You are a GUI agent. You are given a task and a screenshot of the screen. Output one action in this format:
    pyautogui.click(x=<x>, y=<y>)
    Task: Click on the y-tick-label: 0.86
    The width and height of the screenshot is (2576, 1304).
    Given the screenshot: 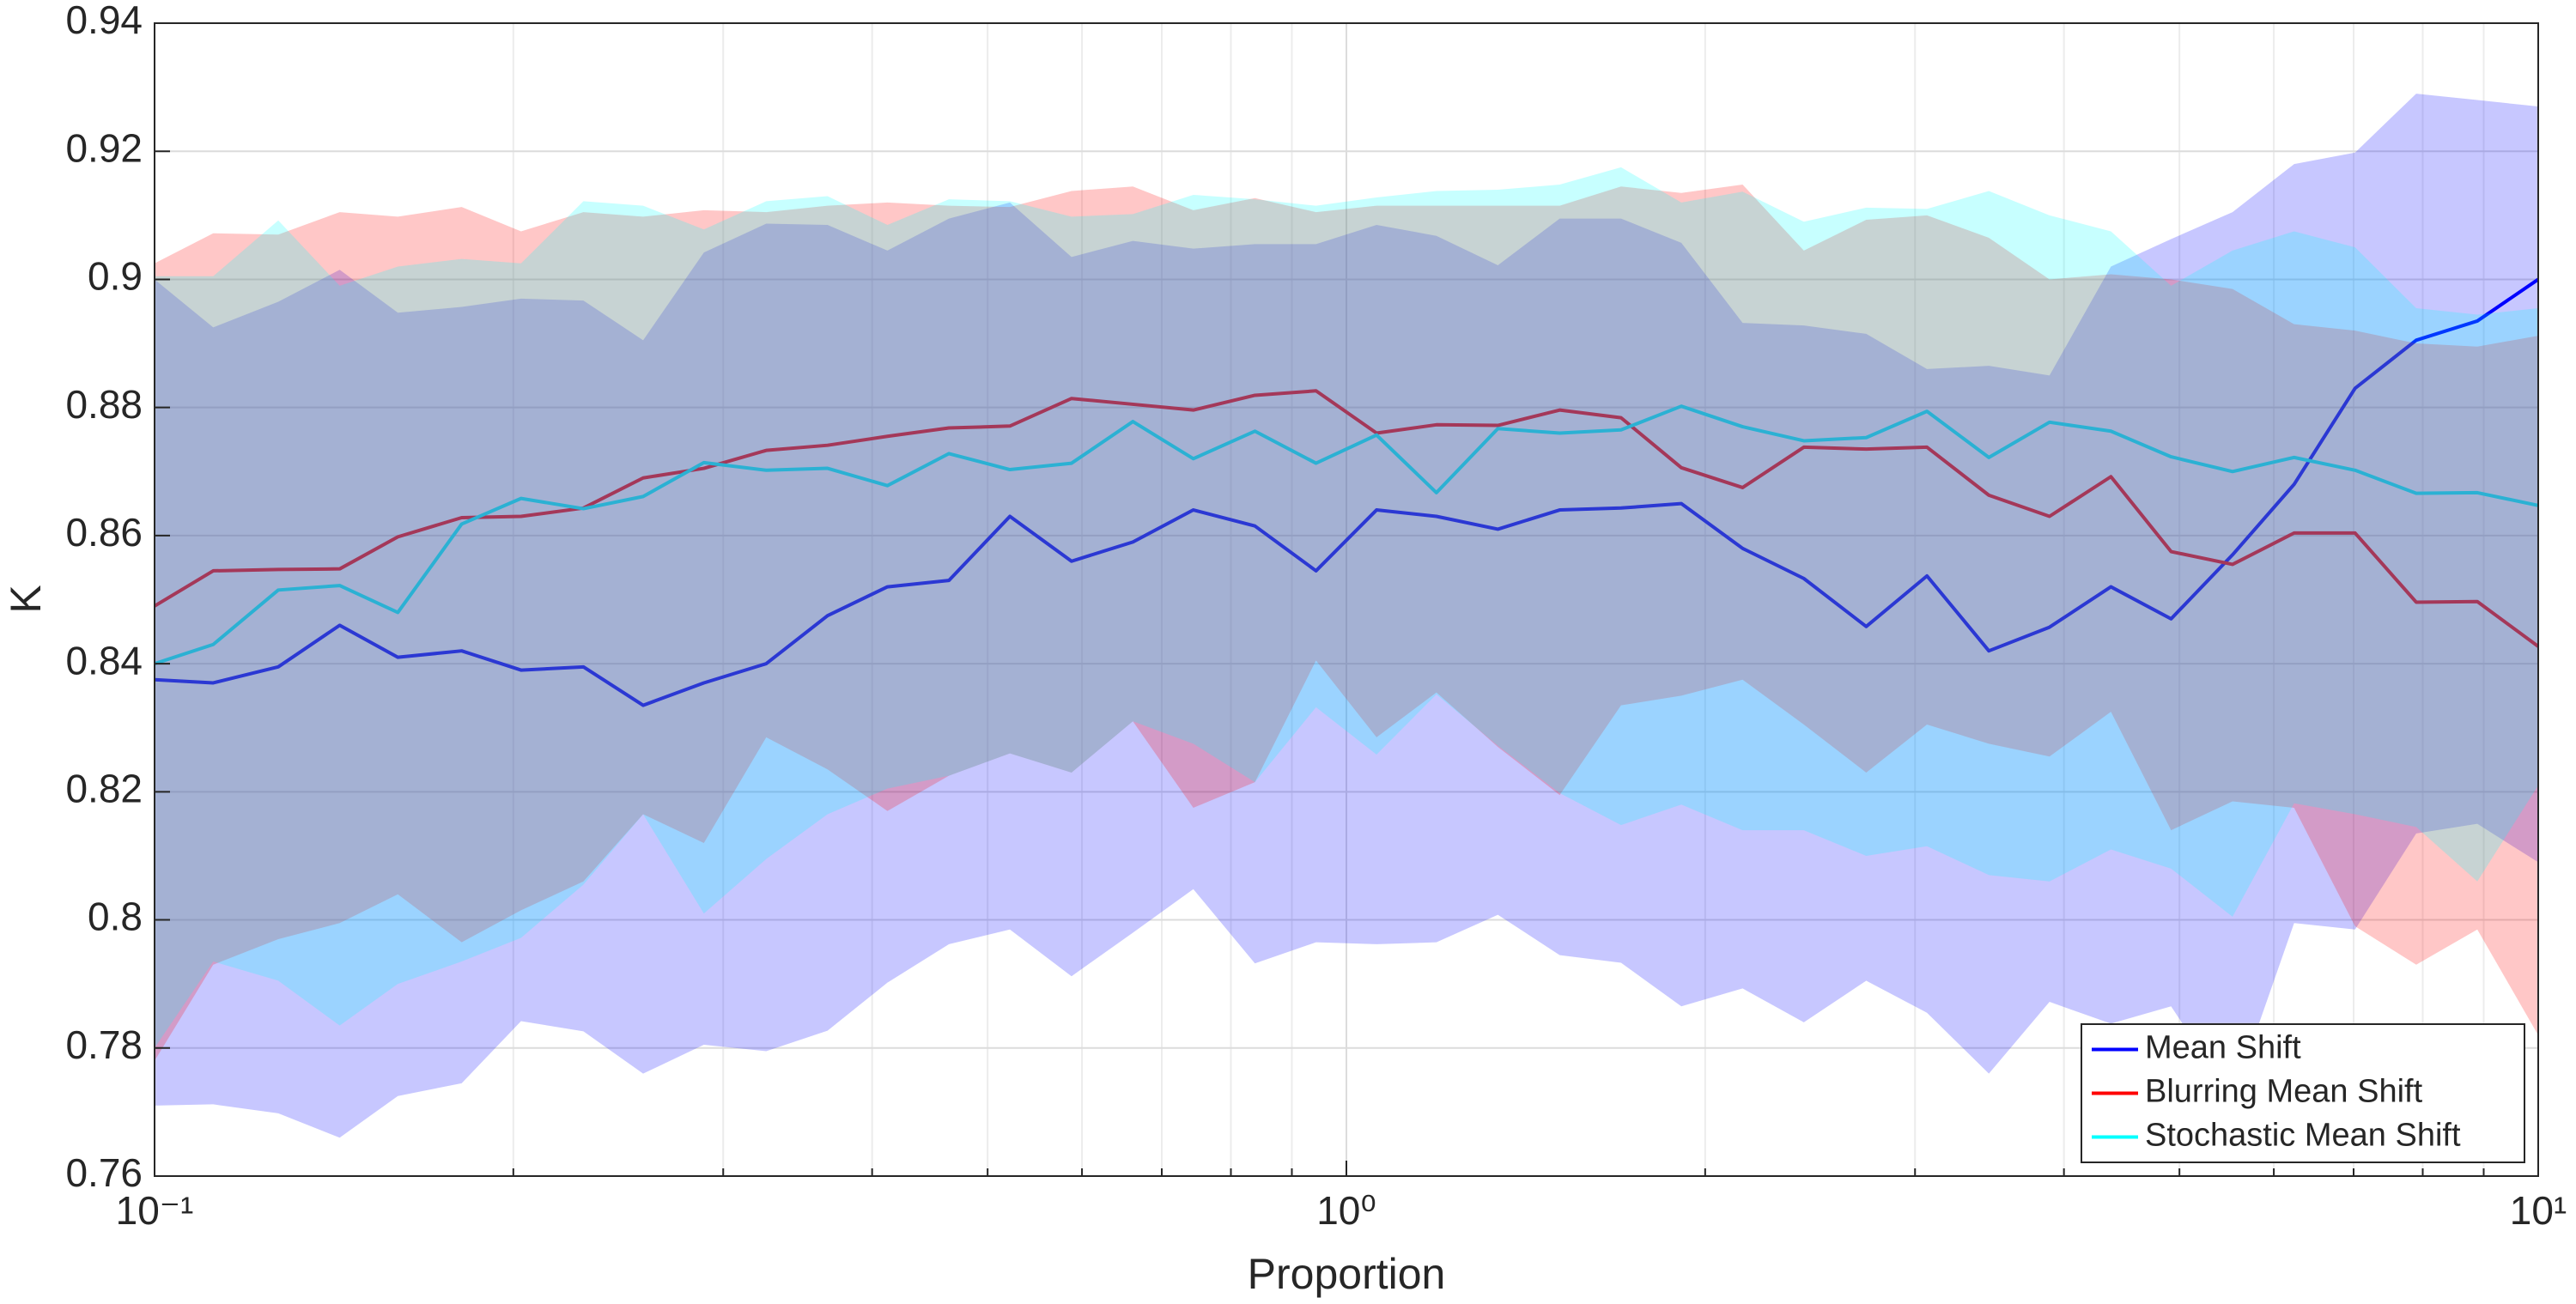 What is the action you would take?
    pyautogui.click(x=104, y=532)
    